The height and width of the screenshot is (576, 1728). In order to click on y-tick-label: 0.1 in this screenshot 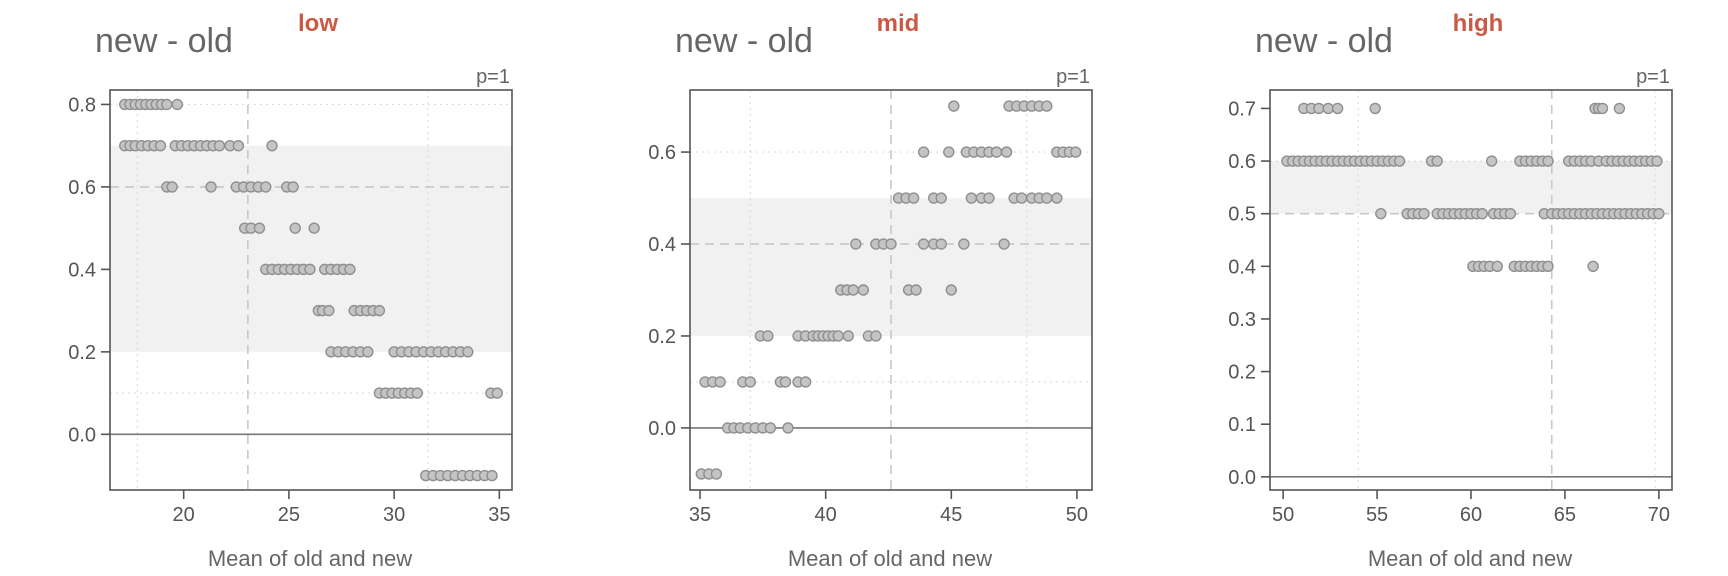, I will do `click(1242, 425)`.